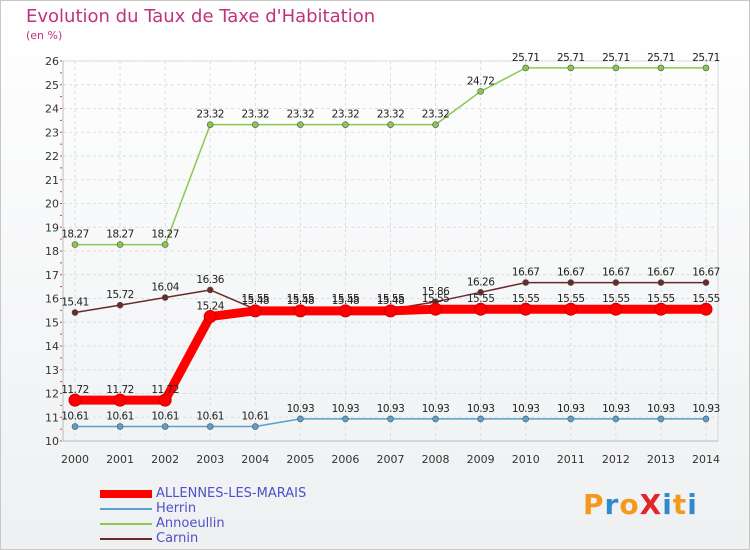 This screenshot has width=750, height=550. What do you see at coordinates (44, 35) in the screenshot?
I see `unit-label: (en %)` at bounding box center [44, 35].